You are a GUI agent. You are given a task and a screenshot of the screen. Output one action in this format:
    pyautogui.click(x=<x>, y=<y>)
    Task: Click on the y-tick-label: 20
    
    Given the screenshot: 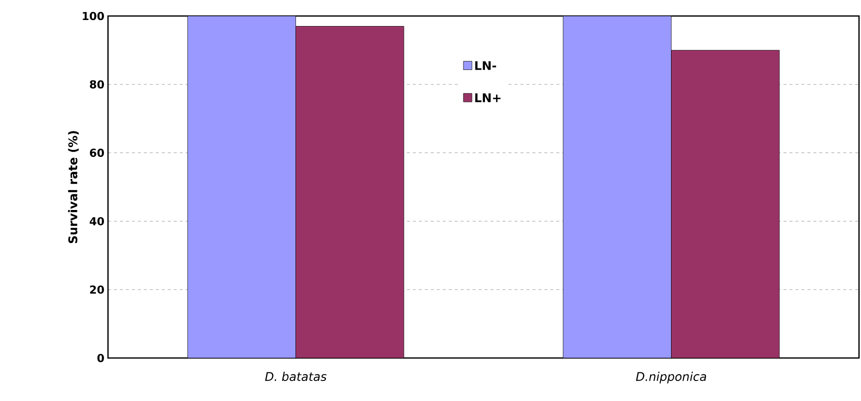 What is the action you would take?
    pyautogui.click(x=97, y=289)
    